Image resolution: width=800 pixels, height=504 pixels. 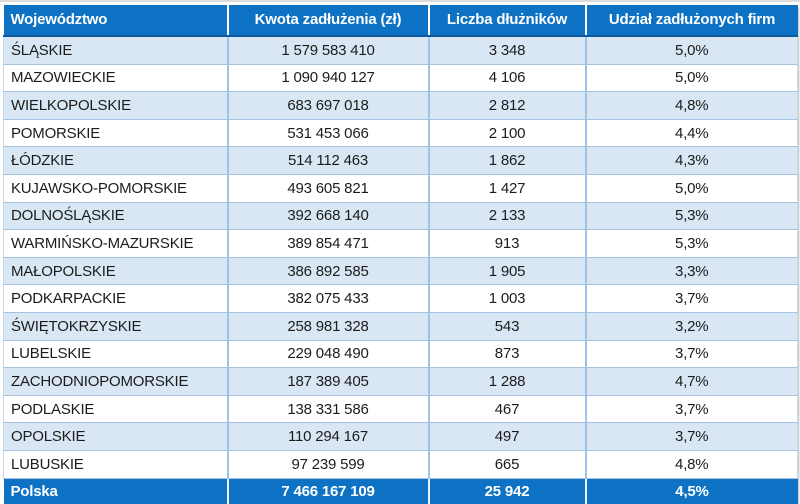 I want to click on voivodeship-name-cell: PODKARPACKIE, so click(x=115, y=298).